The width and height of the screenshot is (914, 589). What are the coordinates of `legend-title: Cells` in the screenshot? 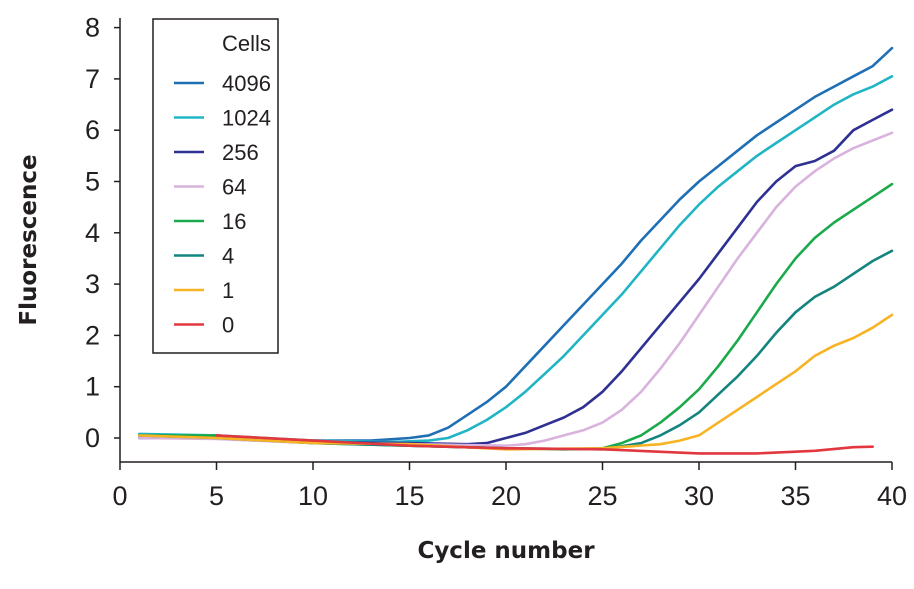 It's located at (246, 43).